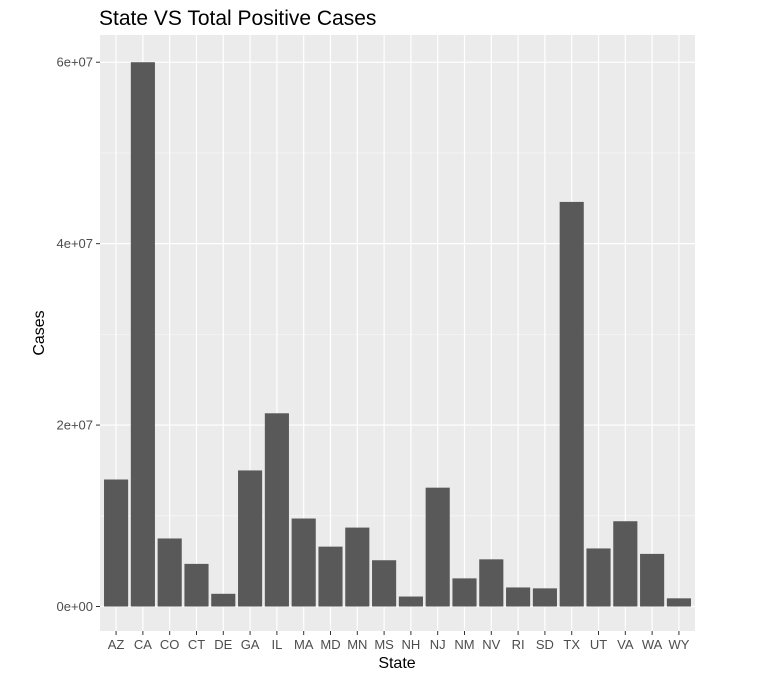 The width and height of the screenshot is (767, 683). I want to click on bar-ut, so click(598, 577).